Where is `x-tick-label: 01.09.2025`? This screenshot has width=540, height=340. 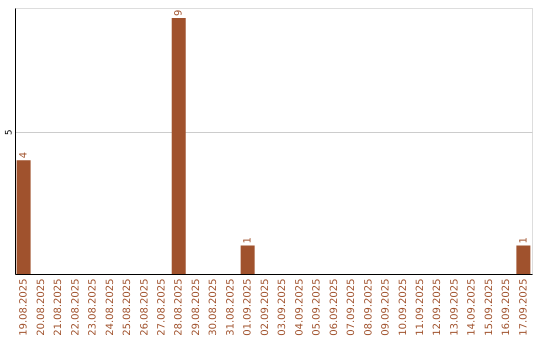 x-tick-label: 01.09.2025 is located at coordinates (248, 307).